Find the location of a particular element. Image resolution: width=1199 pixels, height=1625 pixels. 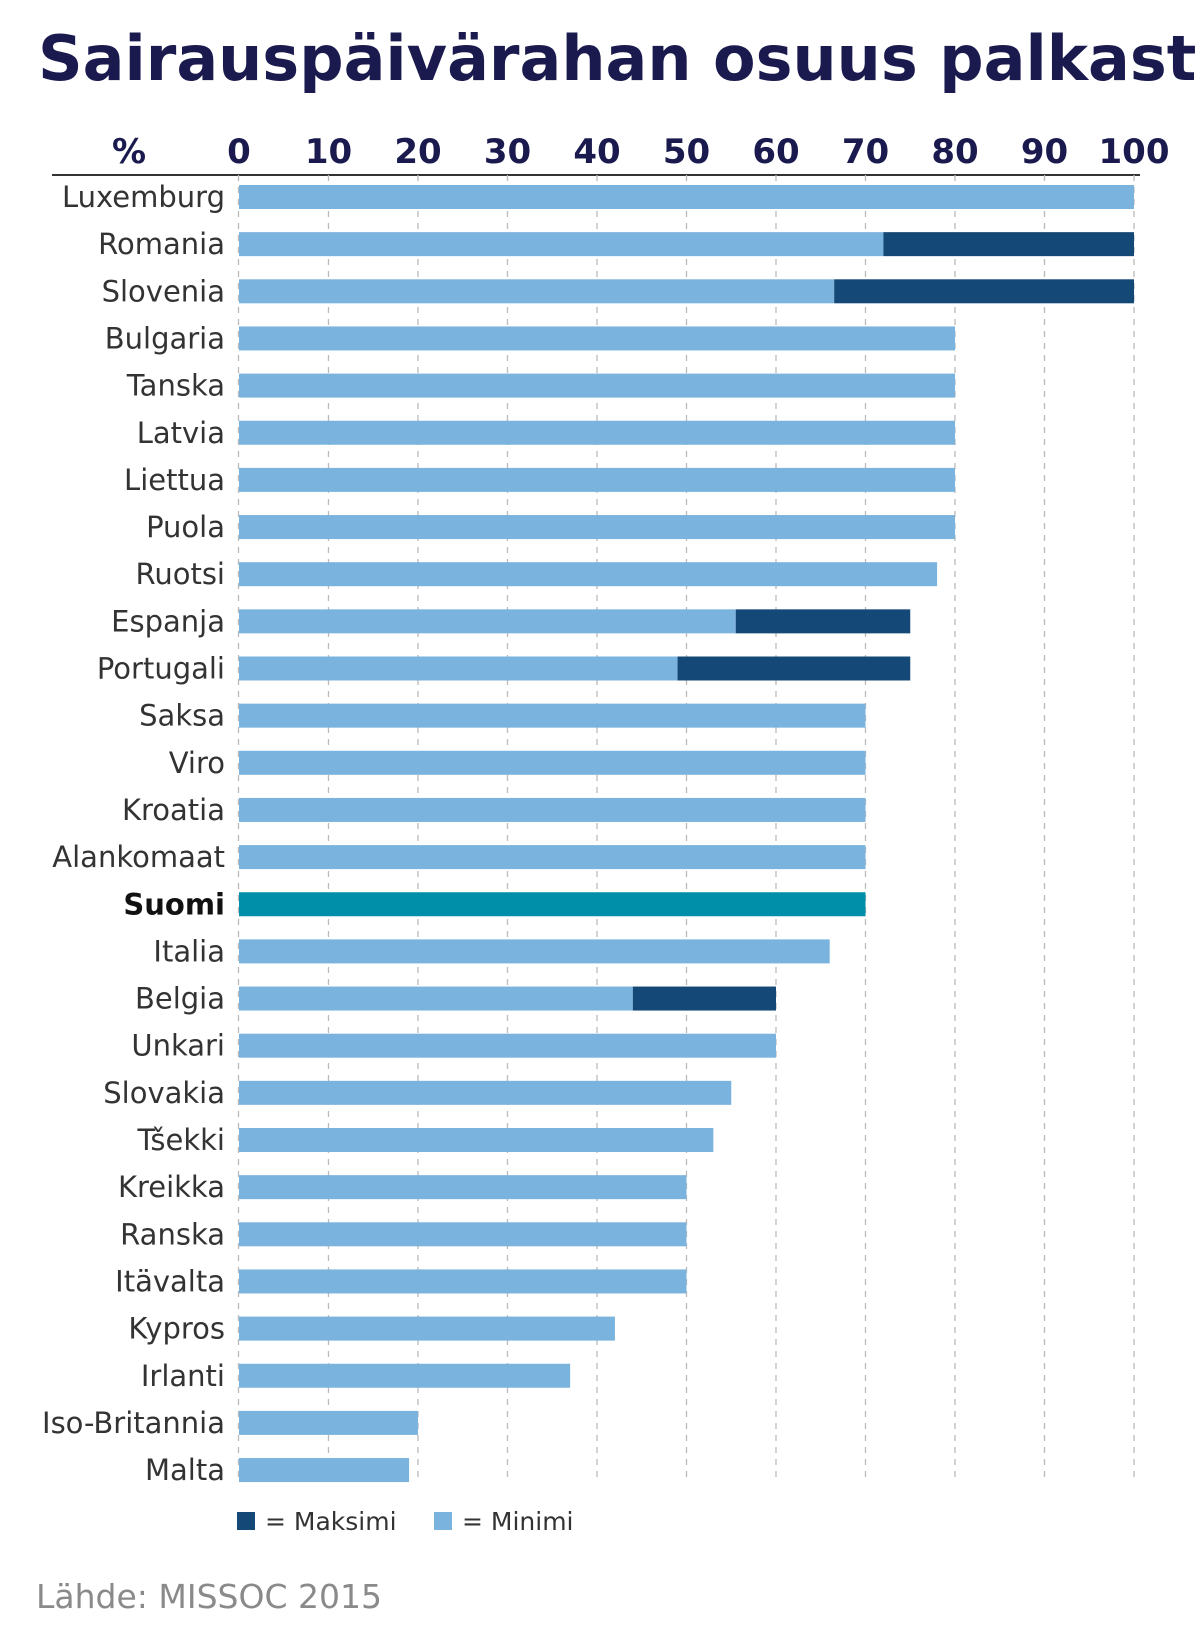

bar-minimi-viro is located at coordinates (552, 762).